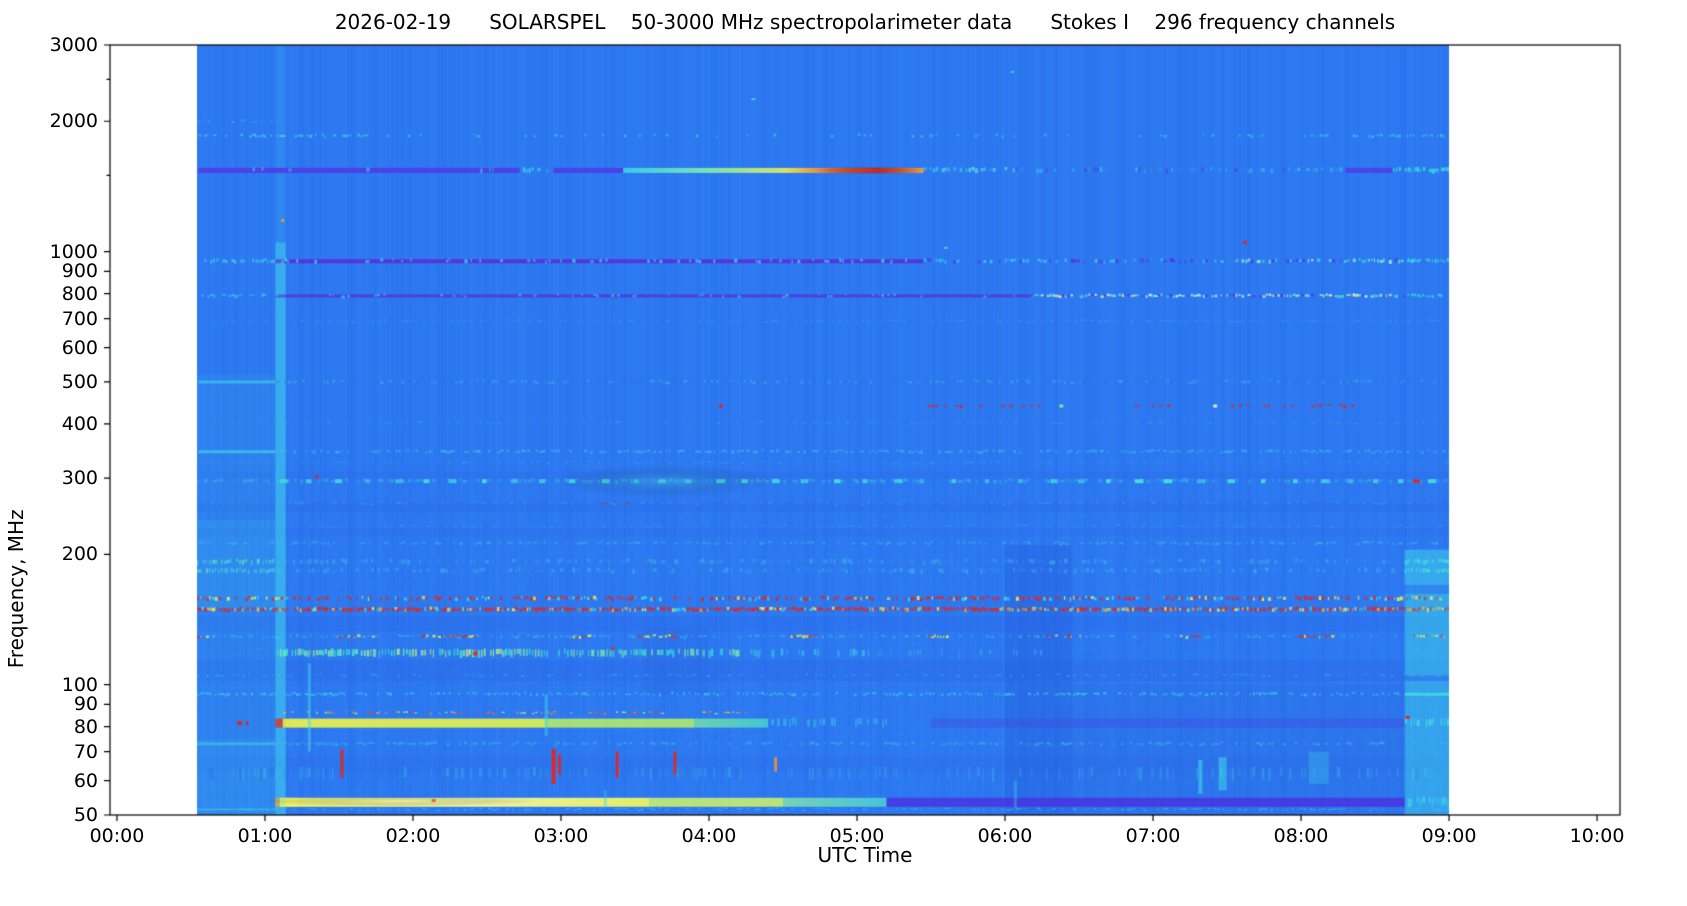  Describe the element at coordinates (79, 684) in the screenshot. I see `y-tick-label: 100` at that location.